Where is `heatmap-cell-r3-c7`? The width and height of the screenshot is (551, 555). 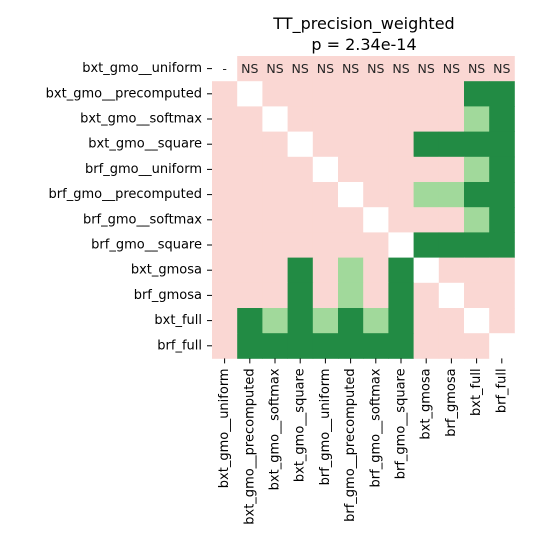 heatmap-cell-r3-c7 is located at coordinates (401, 145).